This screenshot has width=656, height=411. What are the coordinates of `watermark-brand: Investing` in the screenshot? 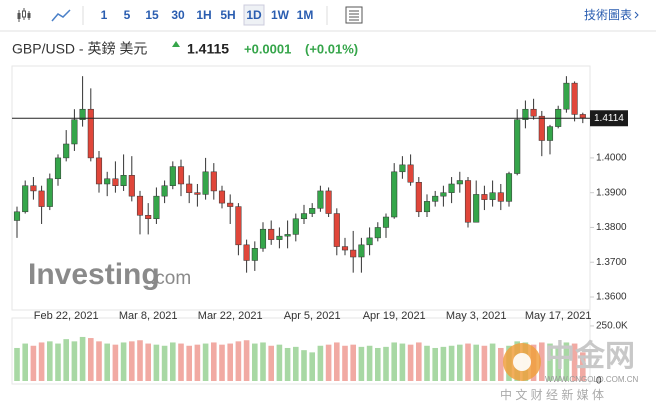 It's located at (94, 274).